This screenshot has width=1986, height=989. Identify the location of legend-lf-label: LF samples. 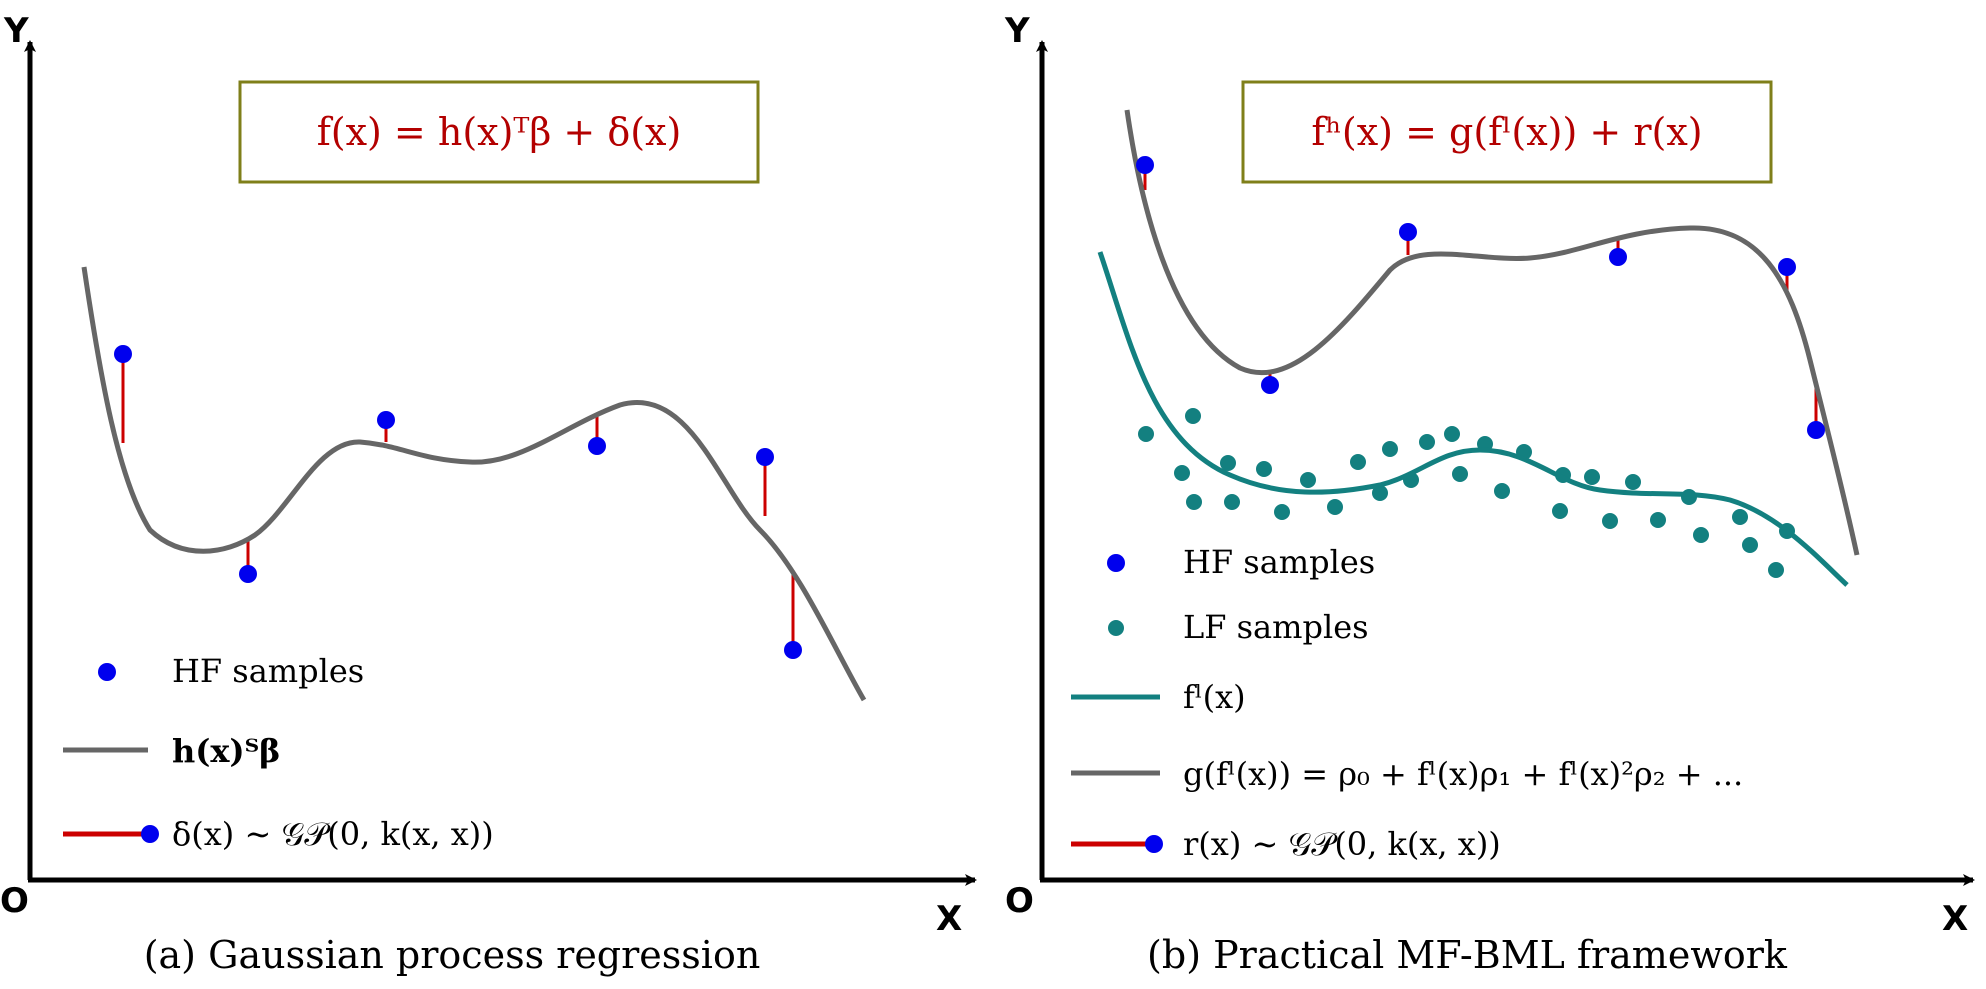
(1276, 627).